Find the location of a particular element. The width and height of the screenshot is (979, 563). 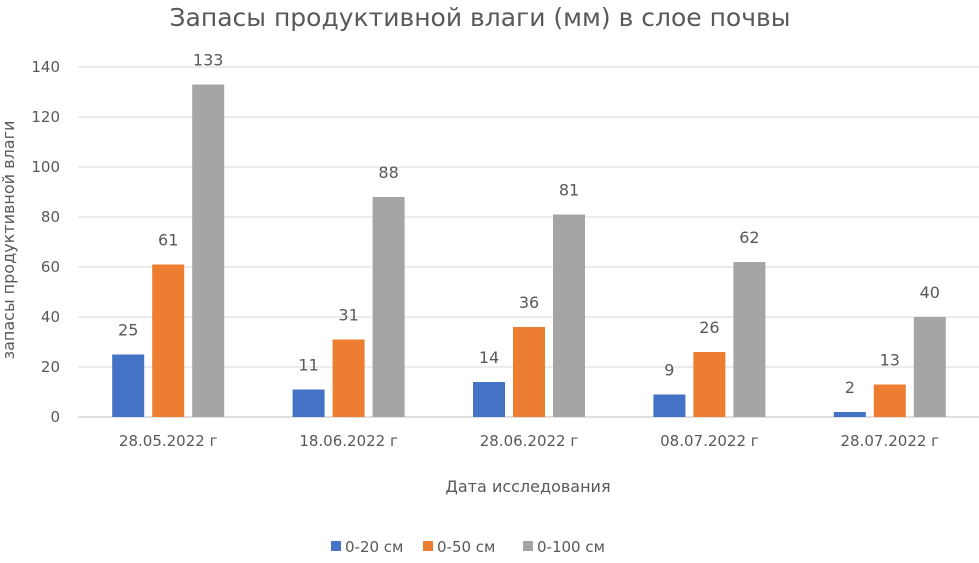

data-label: 26 is located at coordinates (709, 327).